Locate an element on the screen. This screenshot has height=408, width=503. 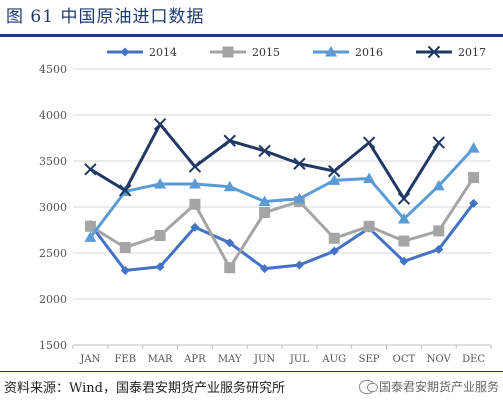
x-tick-label: APR is located at coordinates (194, 359).